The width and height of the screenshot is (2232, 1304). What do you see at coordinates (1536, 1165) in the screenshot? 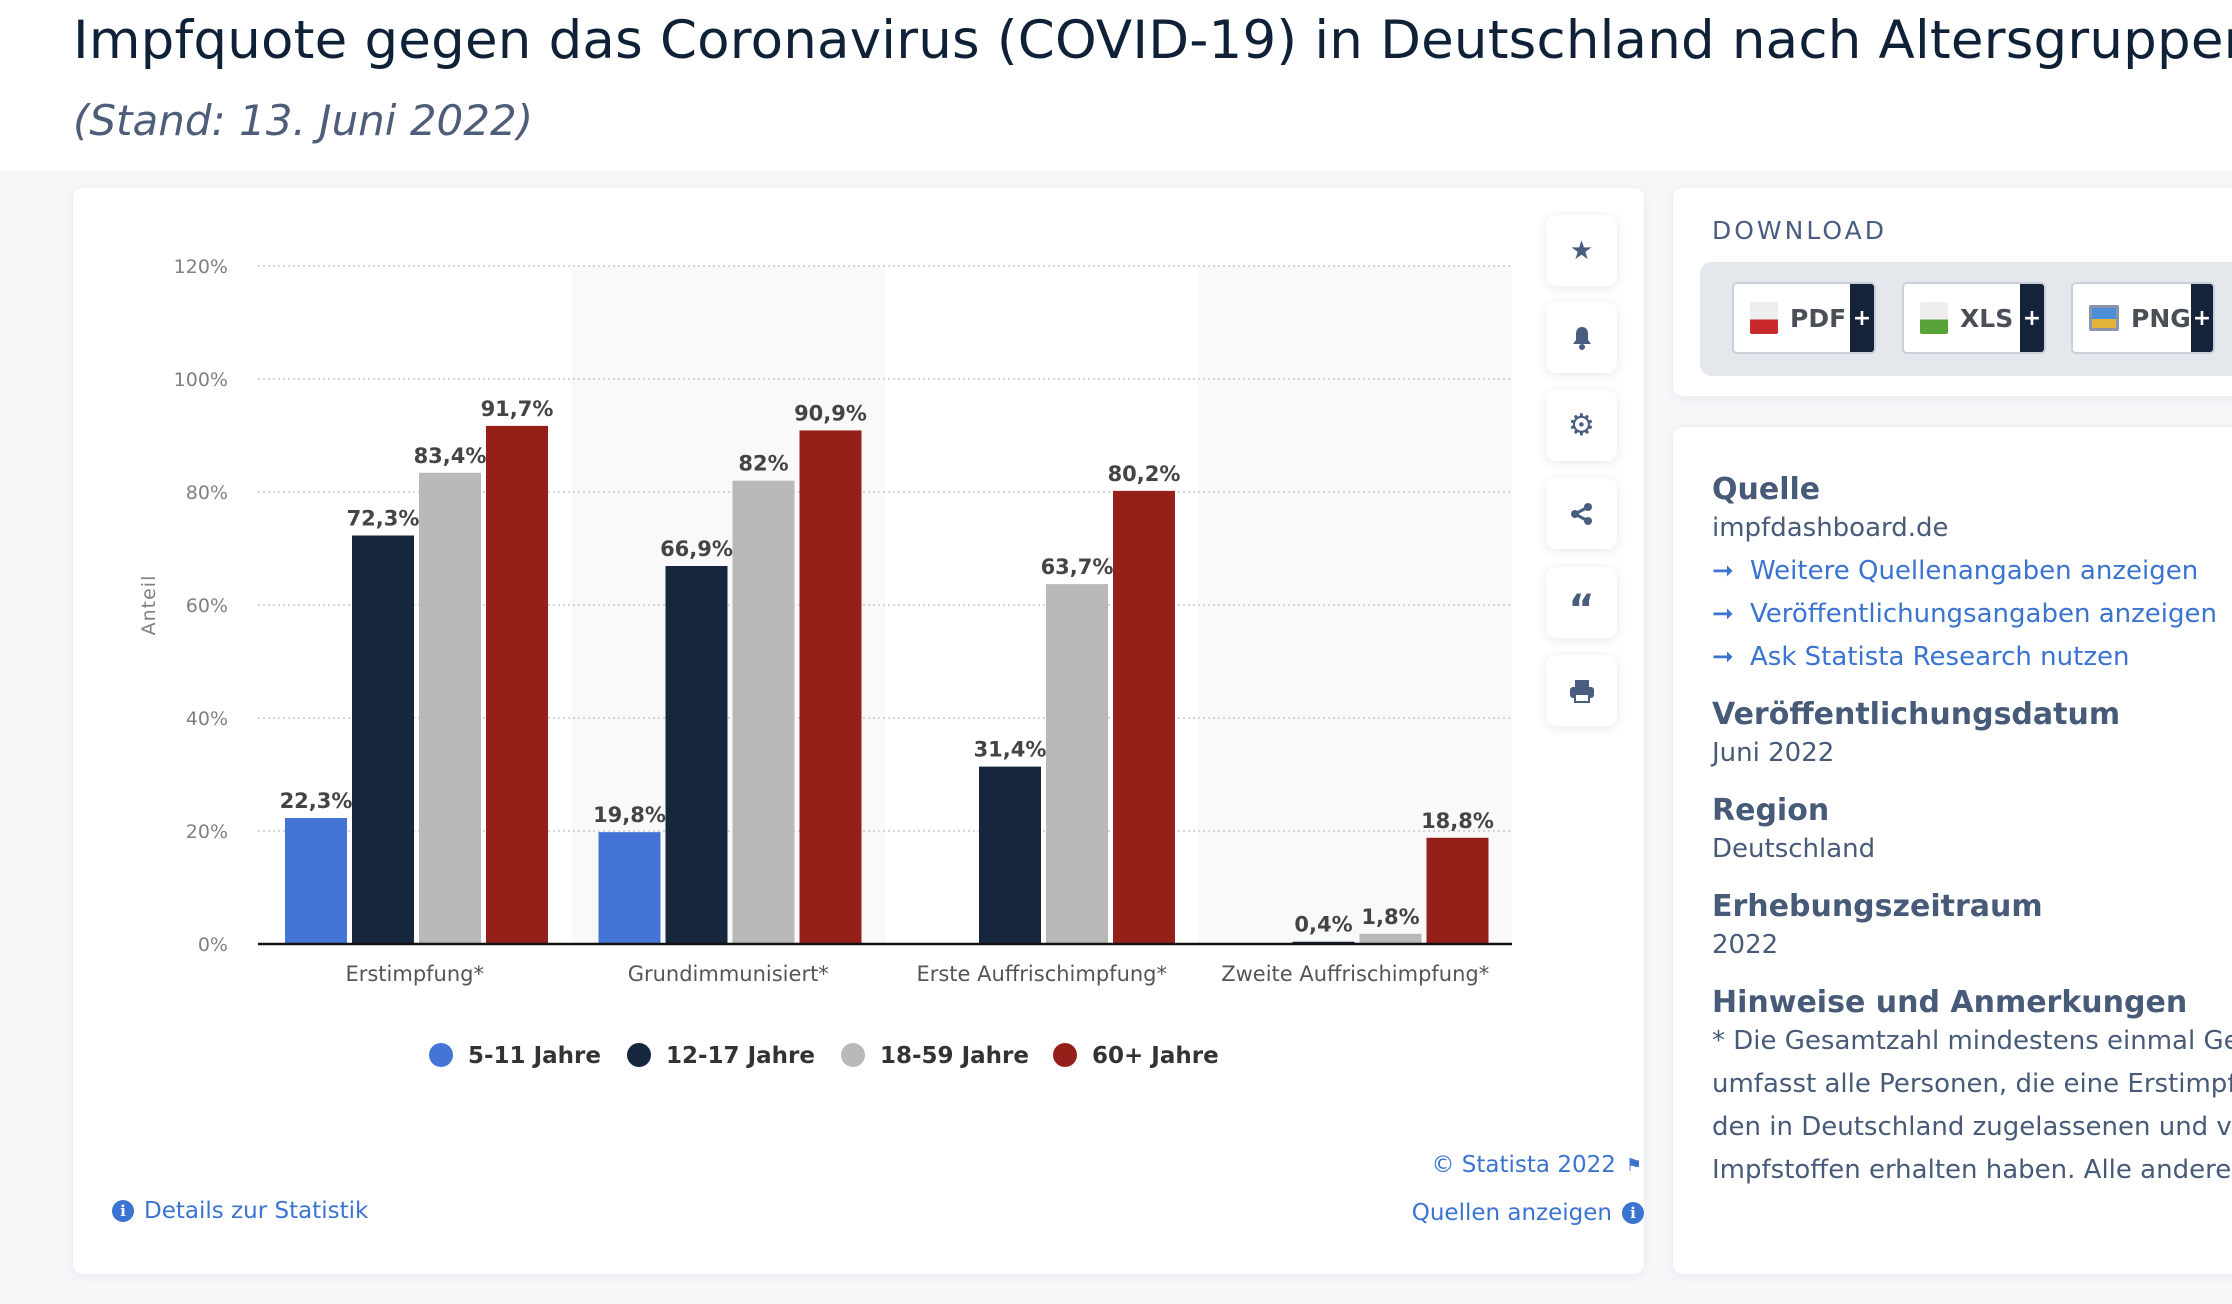
I see `copyright-link: © Statista 2022 ⚑` at bounding box center [1536, 1165].